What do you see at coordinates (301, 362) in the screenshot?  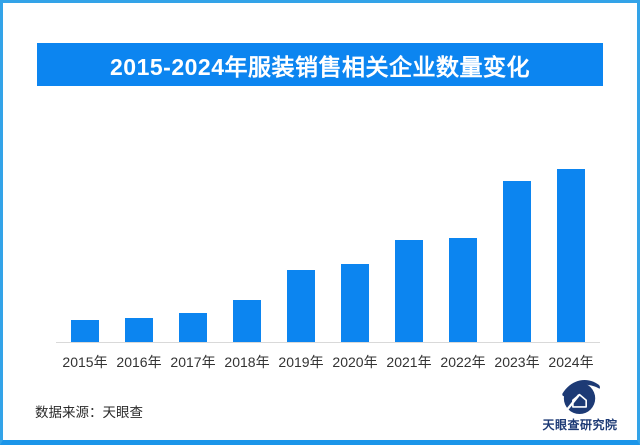 I see `x-axis-label: 2019年` at bounding box center [301, 362].